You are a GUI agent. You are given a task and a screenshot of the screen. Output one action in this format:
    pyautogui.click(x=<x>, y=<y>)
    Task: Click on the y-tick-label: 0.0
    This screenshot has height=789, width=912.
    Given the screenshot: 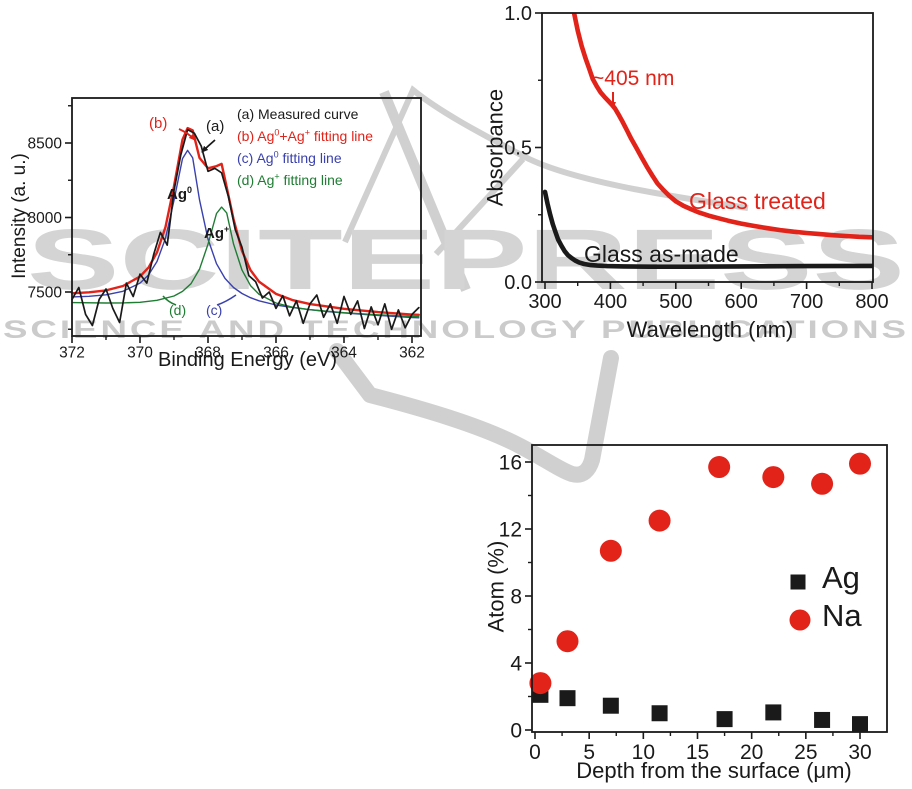 What is the action you would take?
    pyautogui.click(x=518, y=283)
    